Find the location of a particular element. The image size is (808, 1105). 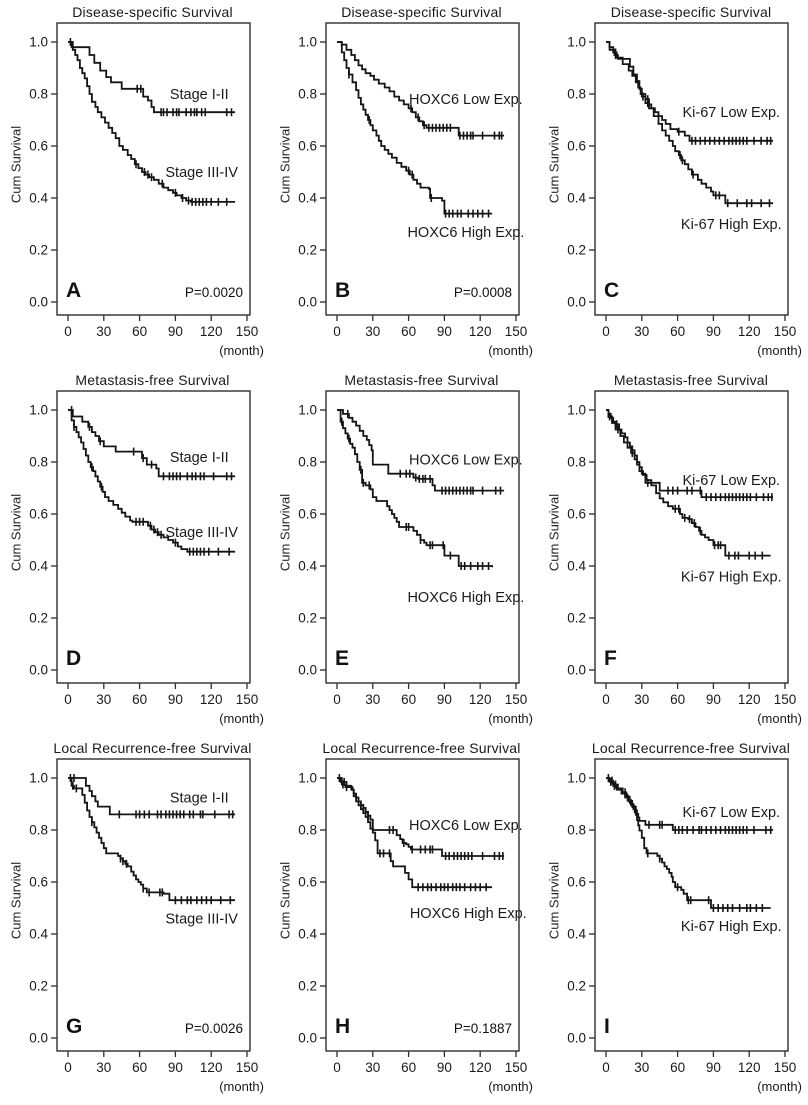

panel-letter: E is located at coordinates (342, 658).